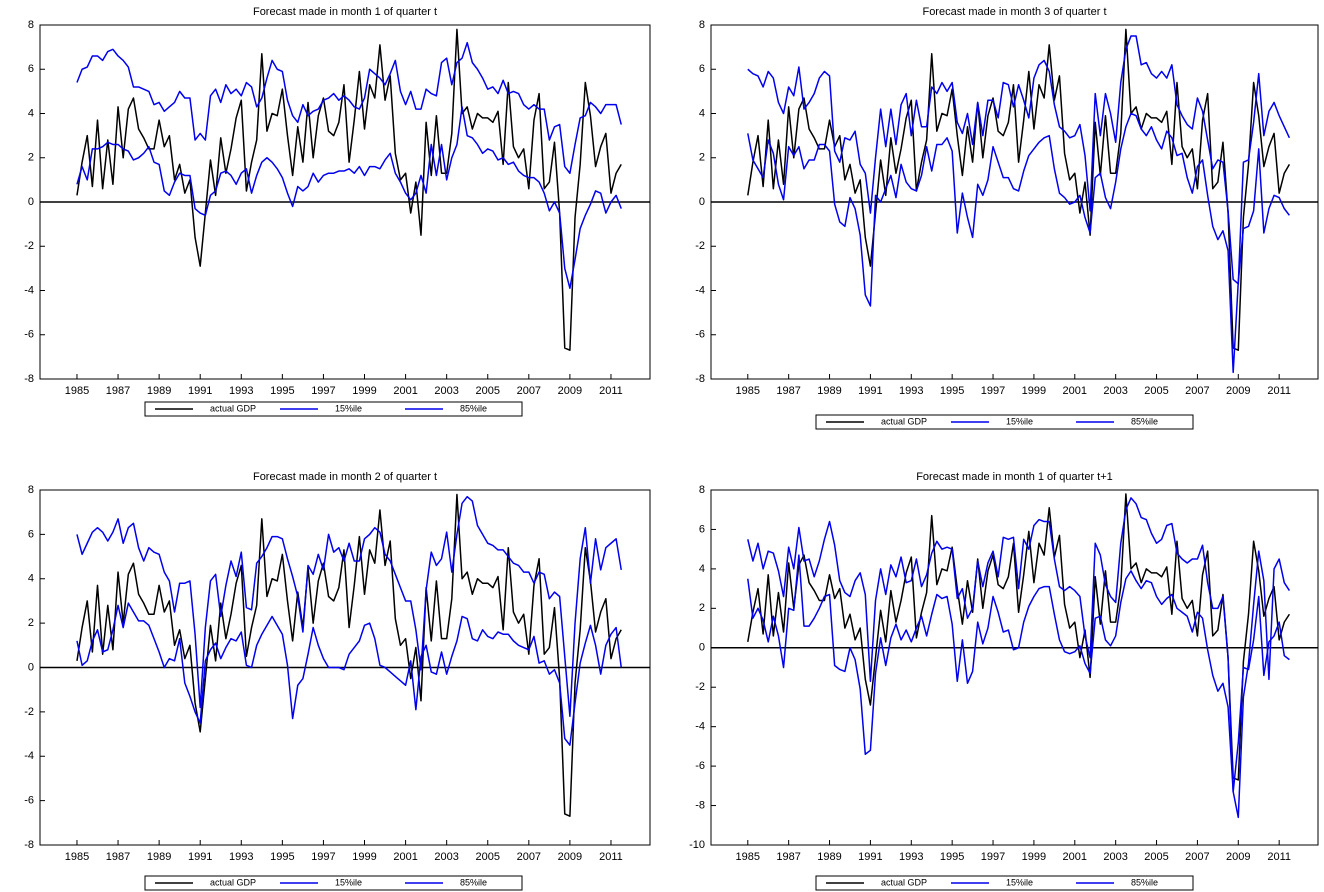 This screenshot has height=892, width=1324. What do you see at coordinates (702, 490) in the screenshot?
I see `y-tick-label: 8` at bounding box center [702, 490].